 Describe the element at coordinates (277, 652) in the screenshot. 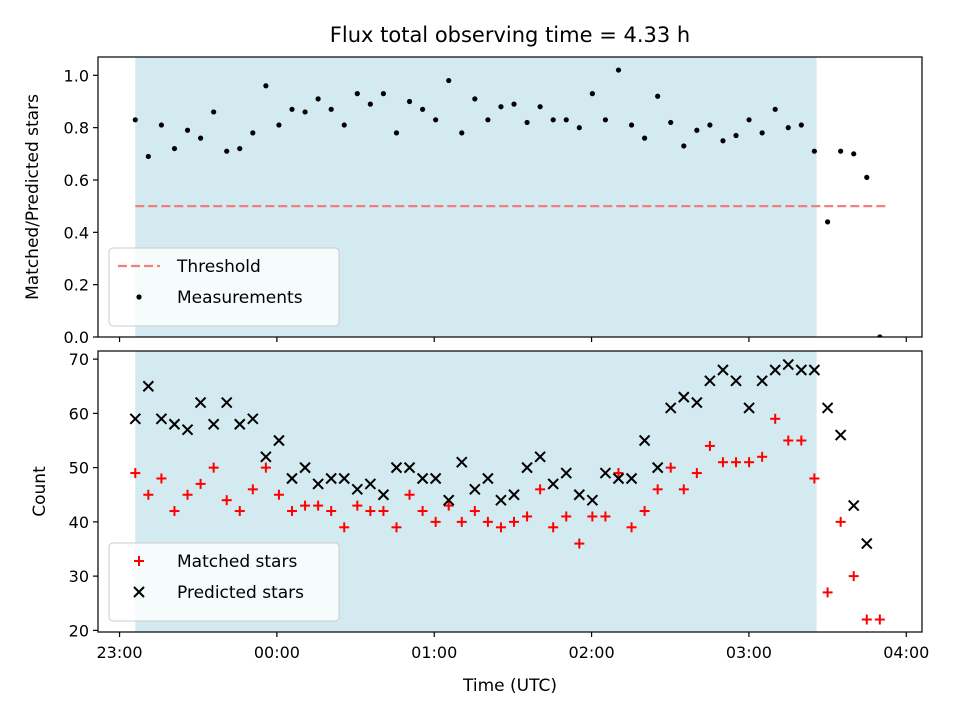

I see `x-tick-label-1: 00:00` at that location.